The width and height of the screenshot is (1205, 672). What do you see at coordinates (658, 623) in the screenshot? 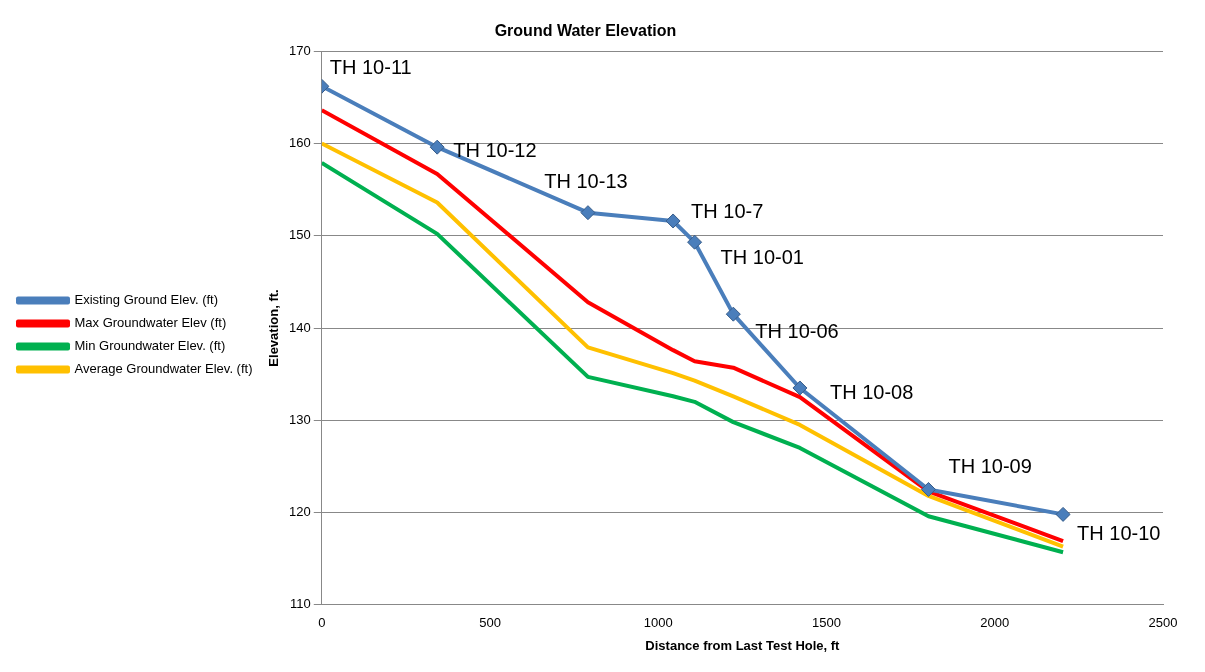
I see `x-tick-label: 1000` at bounding box center [658, 623].